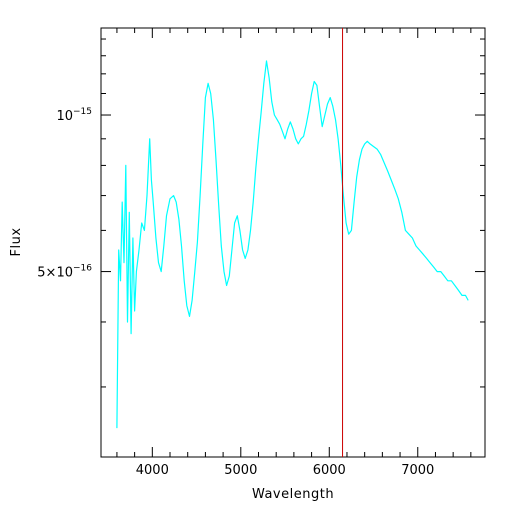  I want to click on y-tick-label: 10−15, so click(74, 115).